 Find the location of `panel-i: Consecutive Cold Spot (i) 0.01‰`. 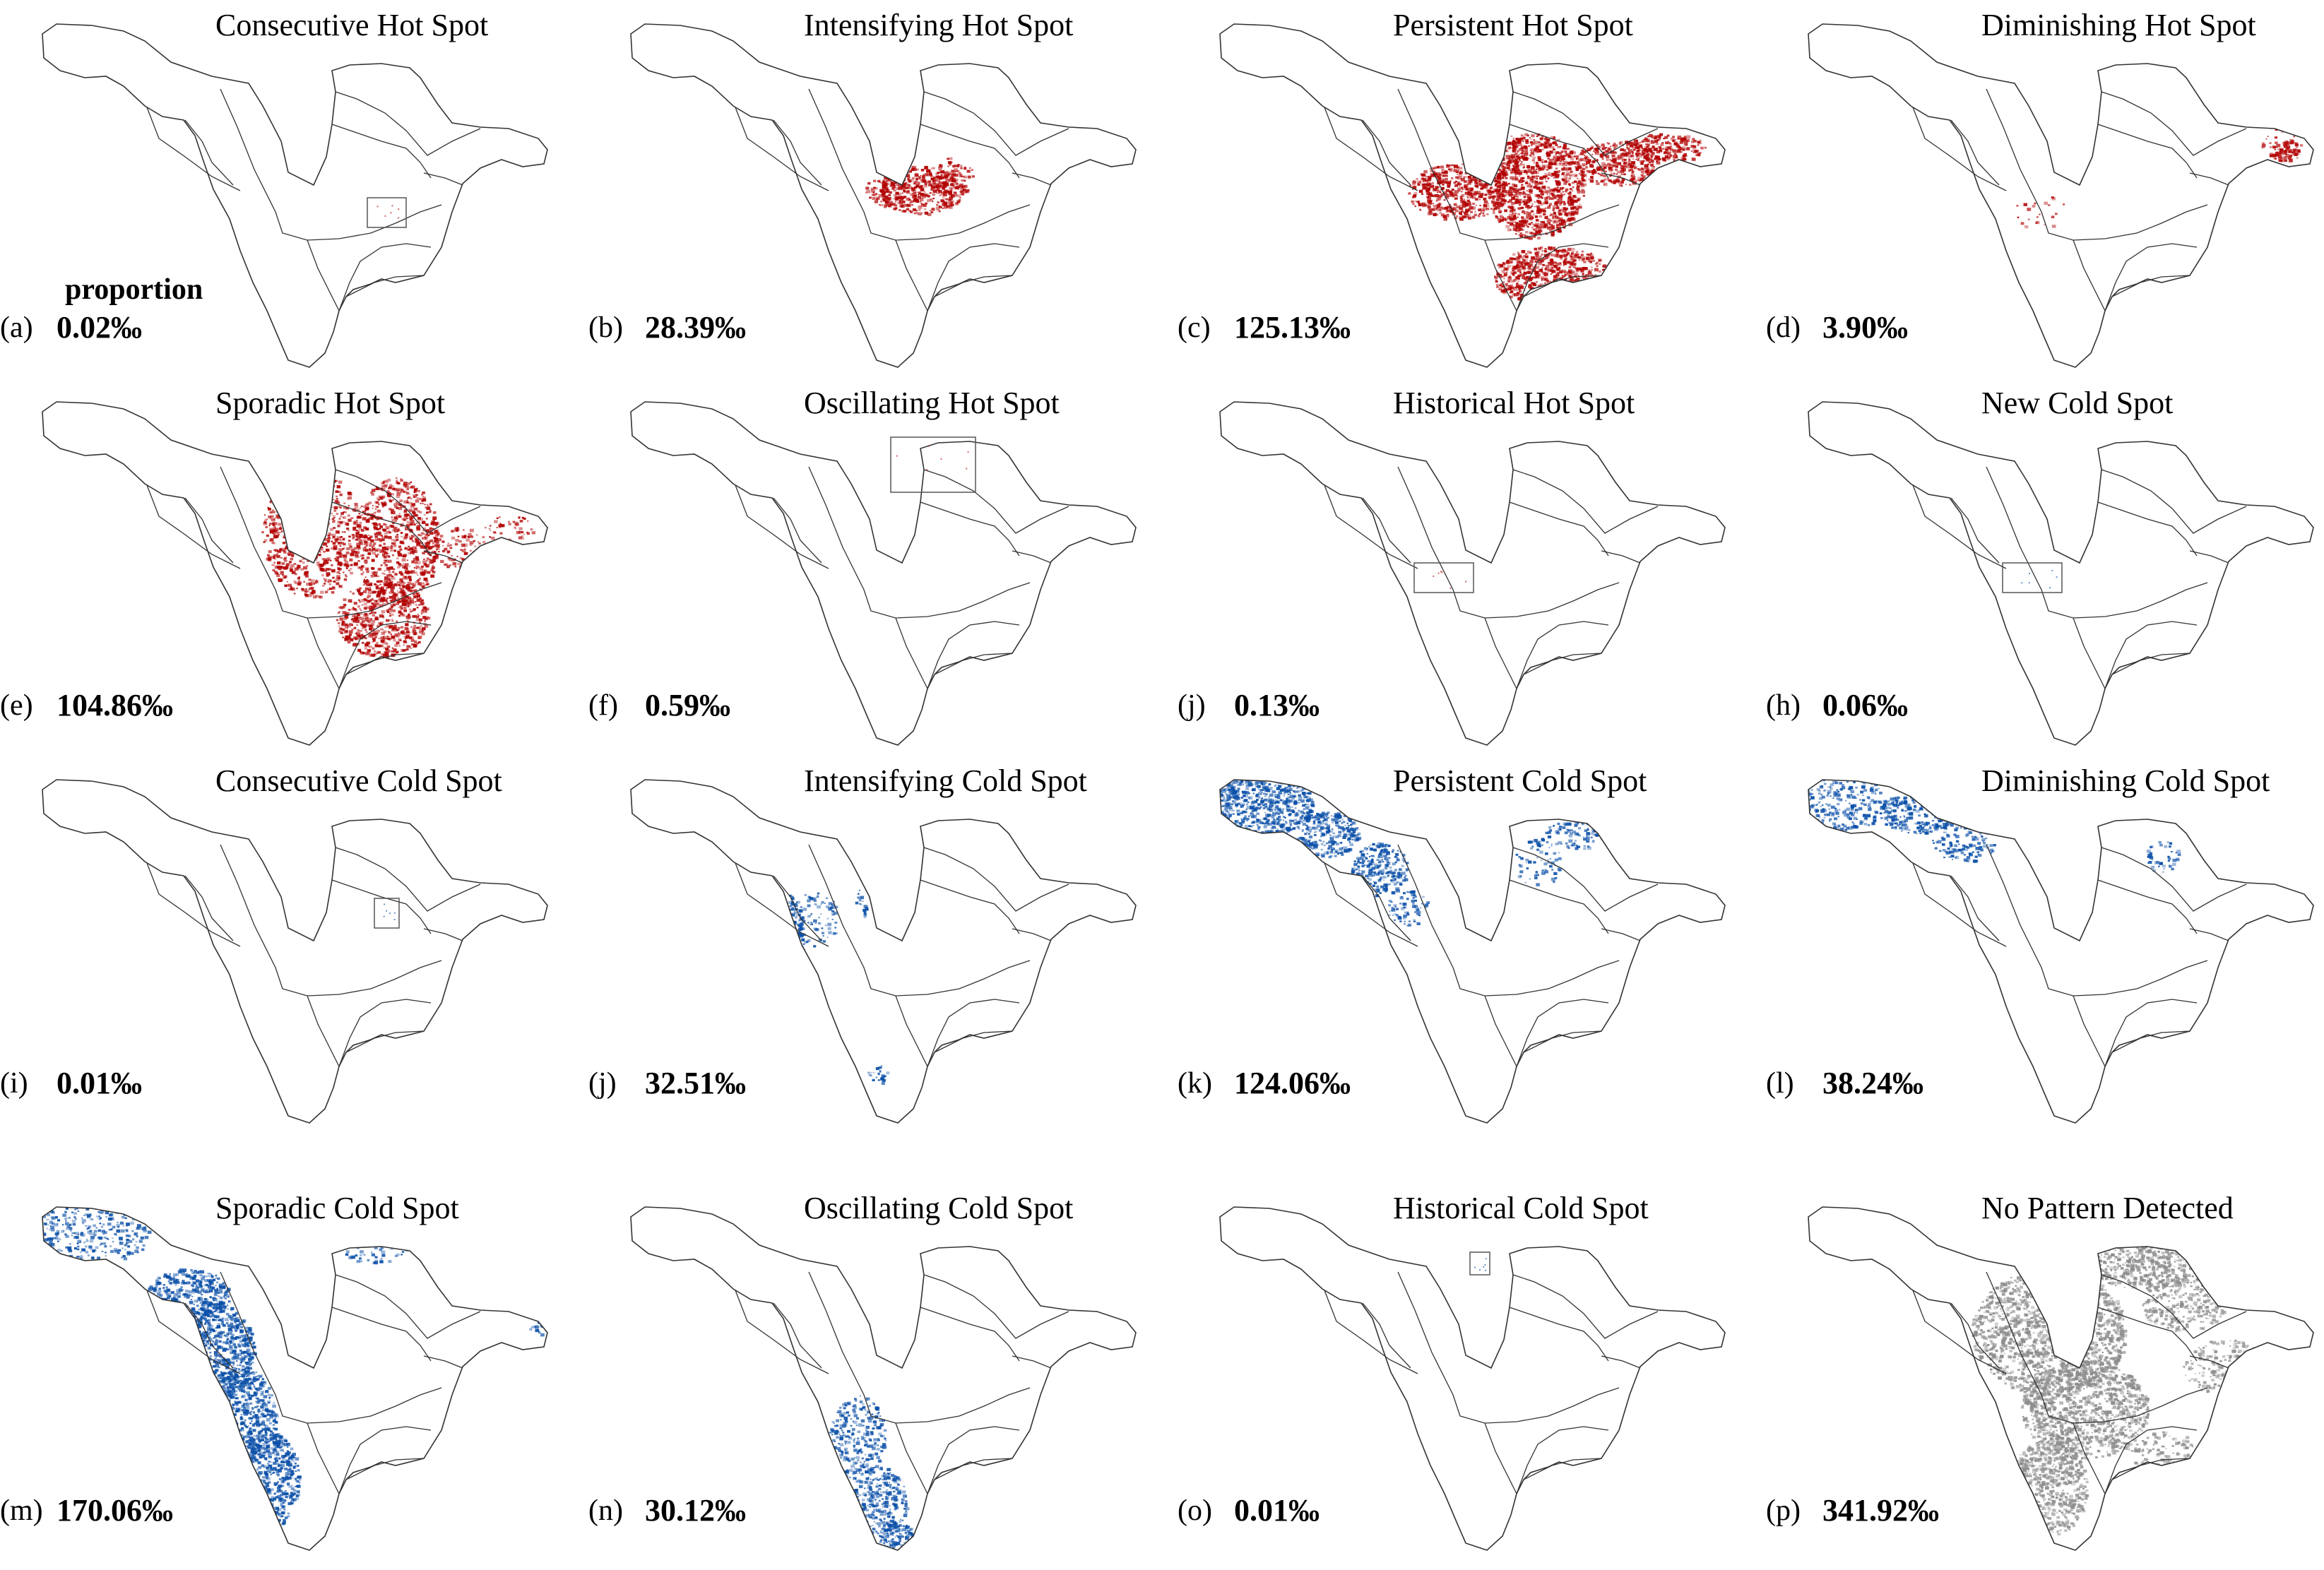

panel-i: Consecutive Cold Spot (i) 0.01‰ is located at coordinates (290, 945).